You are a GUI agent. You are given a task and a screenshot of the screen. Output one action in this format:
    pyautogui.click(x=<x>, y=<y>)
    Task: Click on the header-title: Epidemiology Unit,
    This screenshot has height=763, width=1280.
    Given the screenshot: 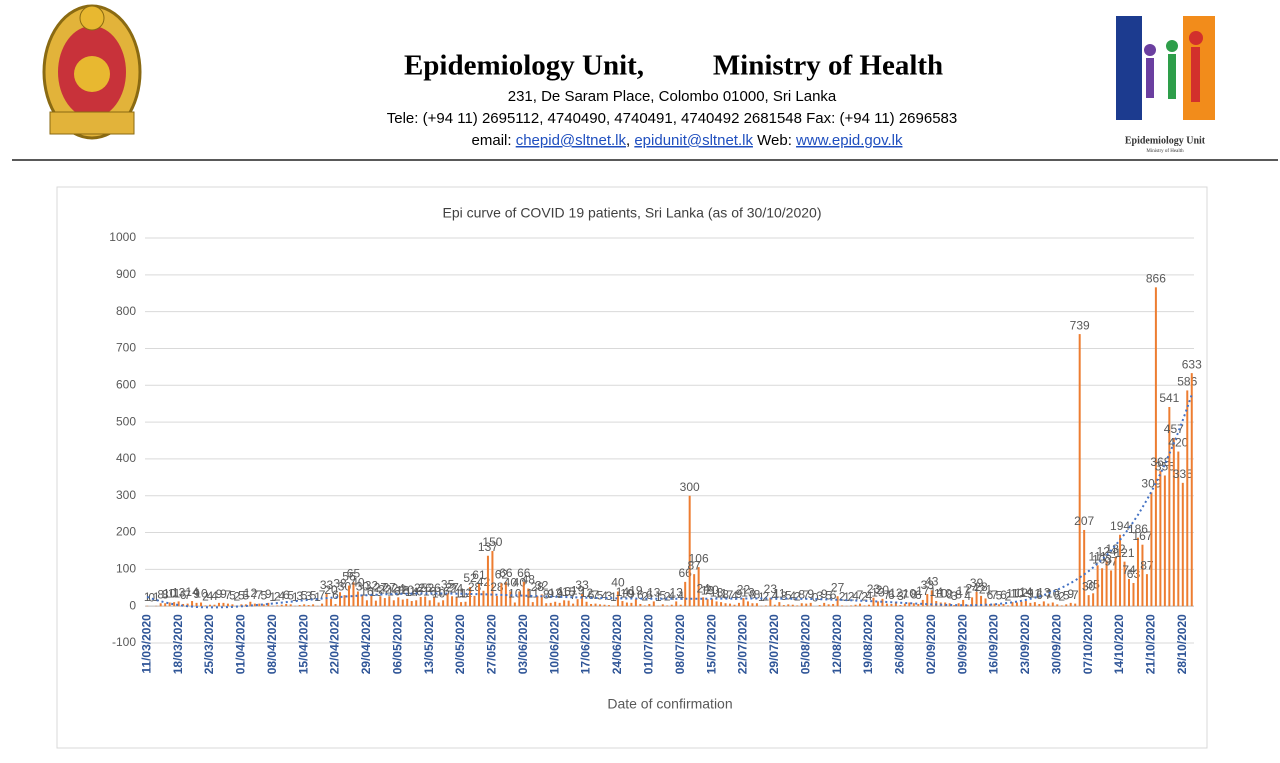 What is the action you would take?
    pyautogui.click(x=524, y=66)
    